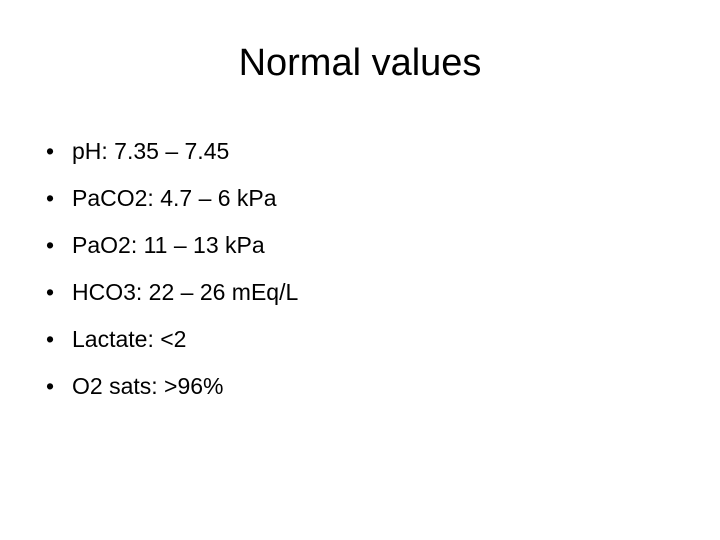 This screenshot has width=720, height=540. Describe the element at coordinates (172, 202) in the screenshot. I see `bullet-item: PaCO2: 4.7 – 6 kPa` at that location.